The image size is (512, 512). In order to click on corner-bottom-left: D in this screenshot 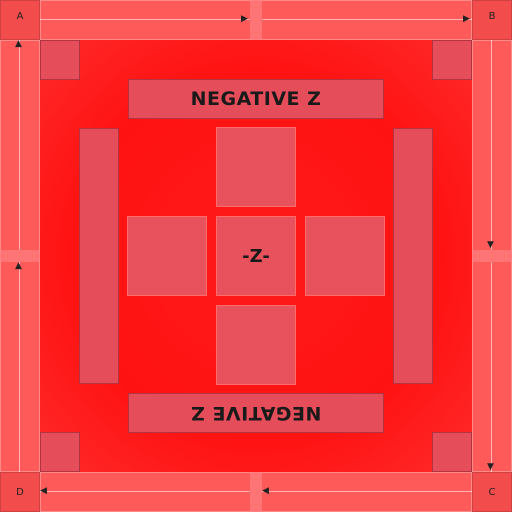, I will do `click(20, 492)`.